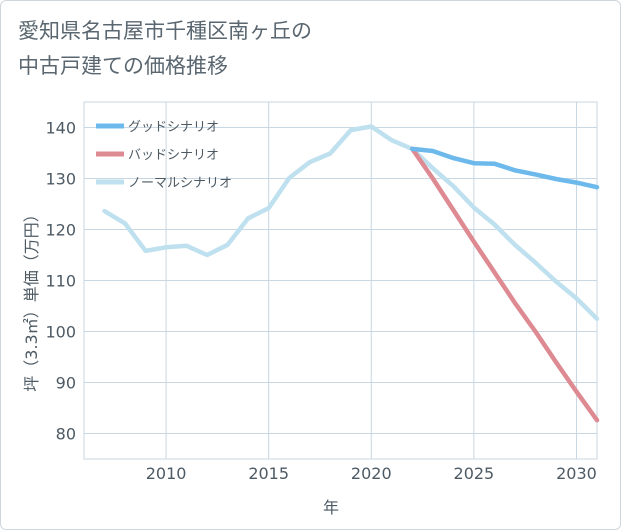 This screenshot has height=530, width=621. What do you see at coordinates (166, 473) in the screenshot?
I see `x-tick-label: 2010` at bounding box center [166, 473].